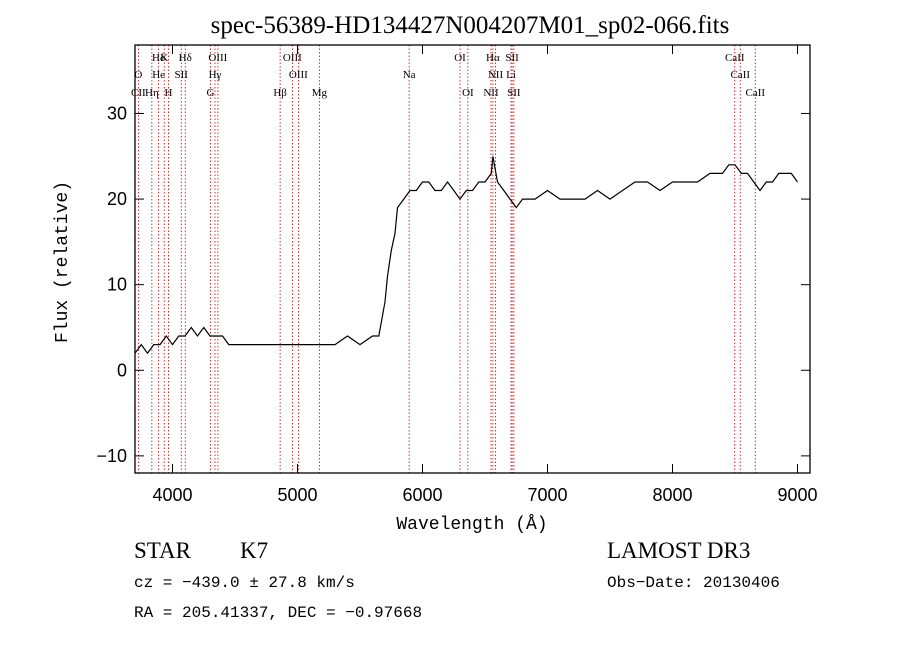 This screenshot has width=900, height=649. I want to click on spectral-line-label-mid-row: Na, so click(409, 75).